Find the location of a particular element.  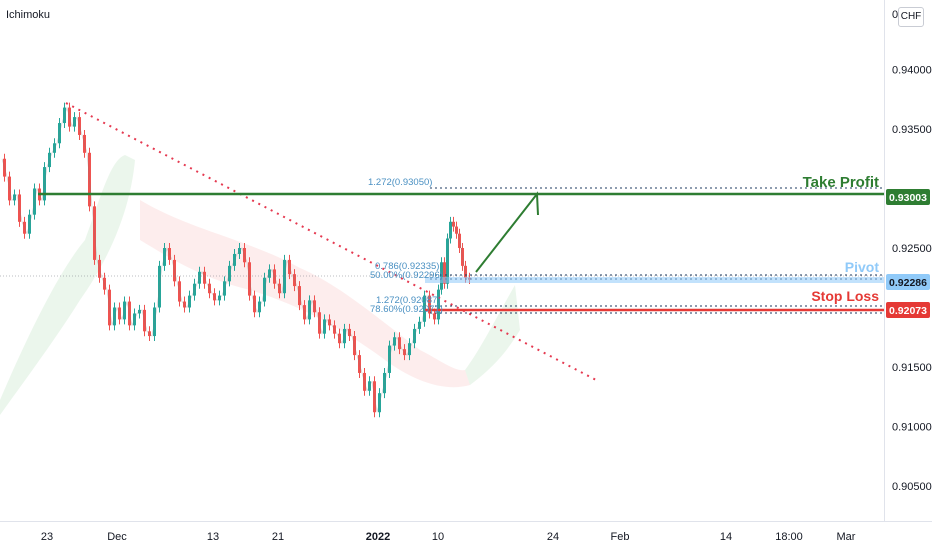

price-tick-label: 0.92500 is located at coordinates (912, 249).